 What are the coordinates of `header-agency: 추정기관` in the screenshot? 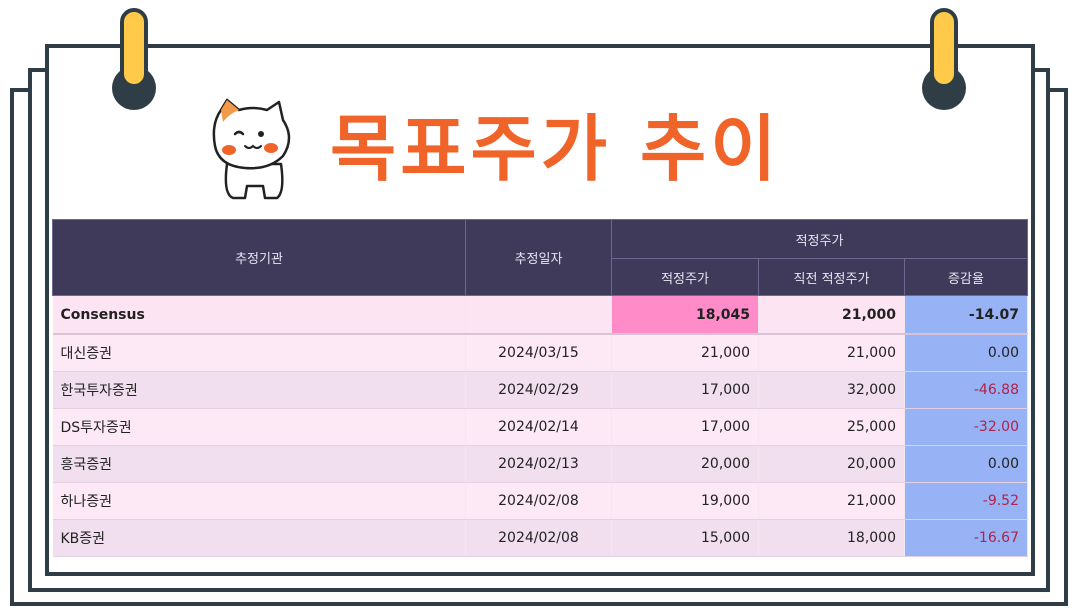 It's located at (259, 257).